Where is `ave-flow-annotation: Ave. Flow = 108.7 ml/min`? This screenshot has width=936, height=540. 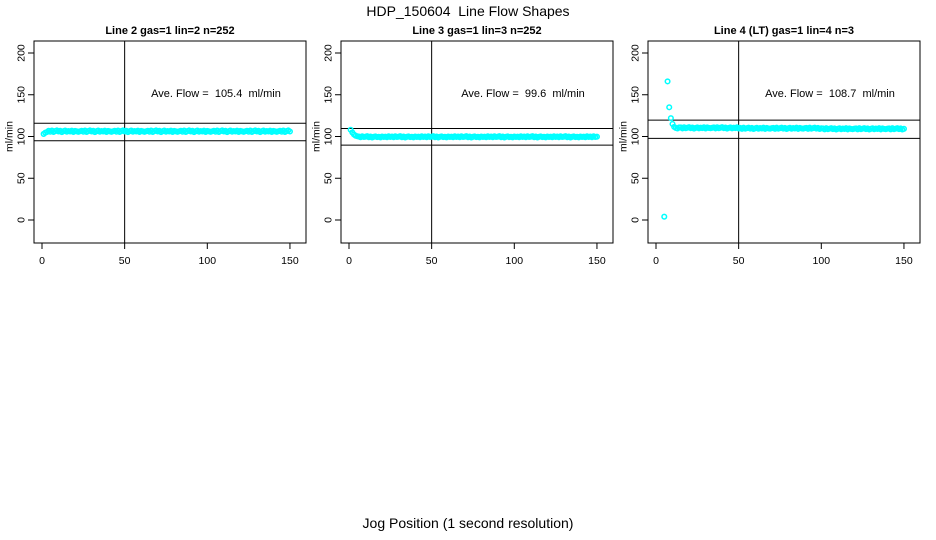
ave-flow-annotation: Ave. Flow = 108.7 ml/min is located at coordinates (830, 94).